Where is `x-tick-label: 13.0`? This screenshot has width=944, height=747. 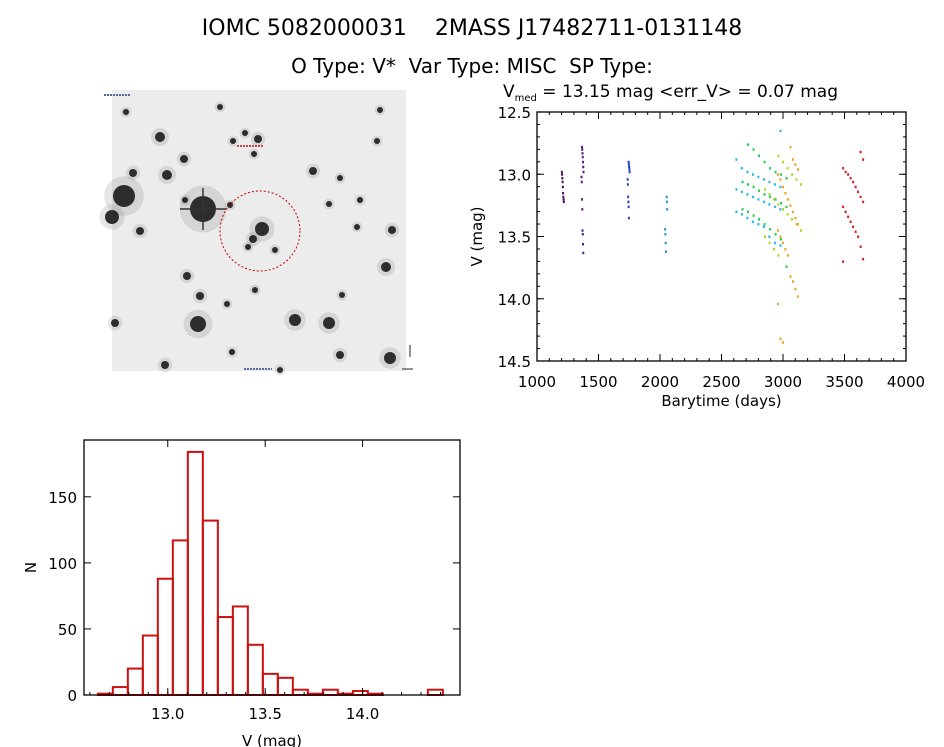
x-tick-label: 13.0 is located at coordinates (167, 714).